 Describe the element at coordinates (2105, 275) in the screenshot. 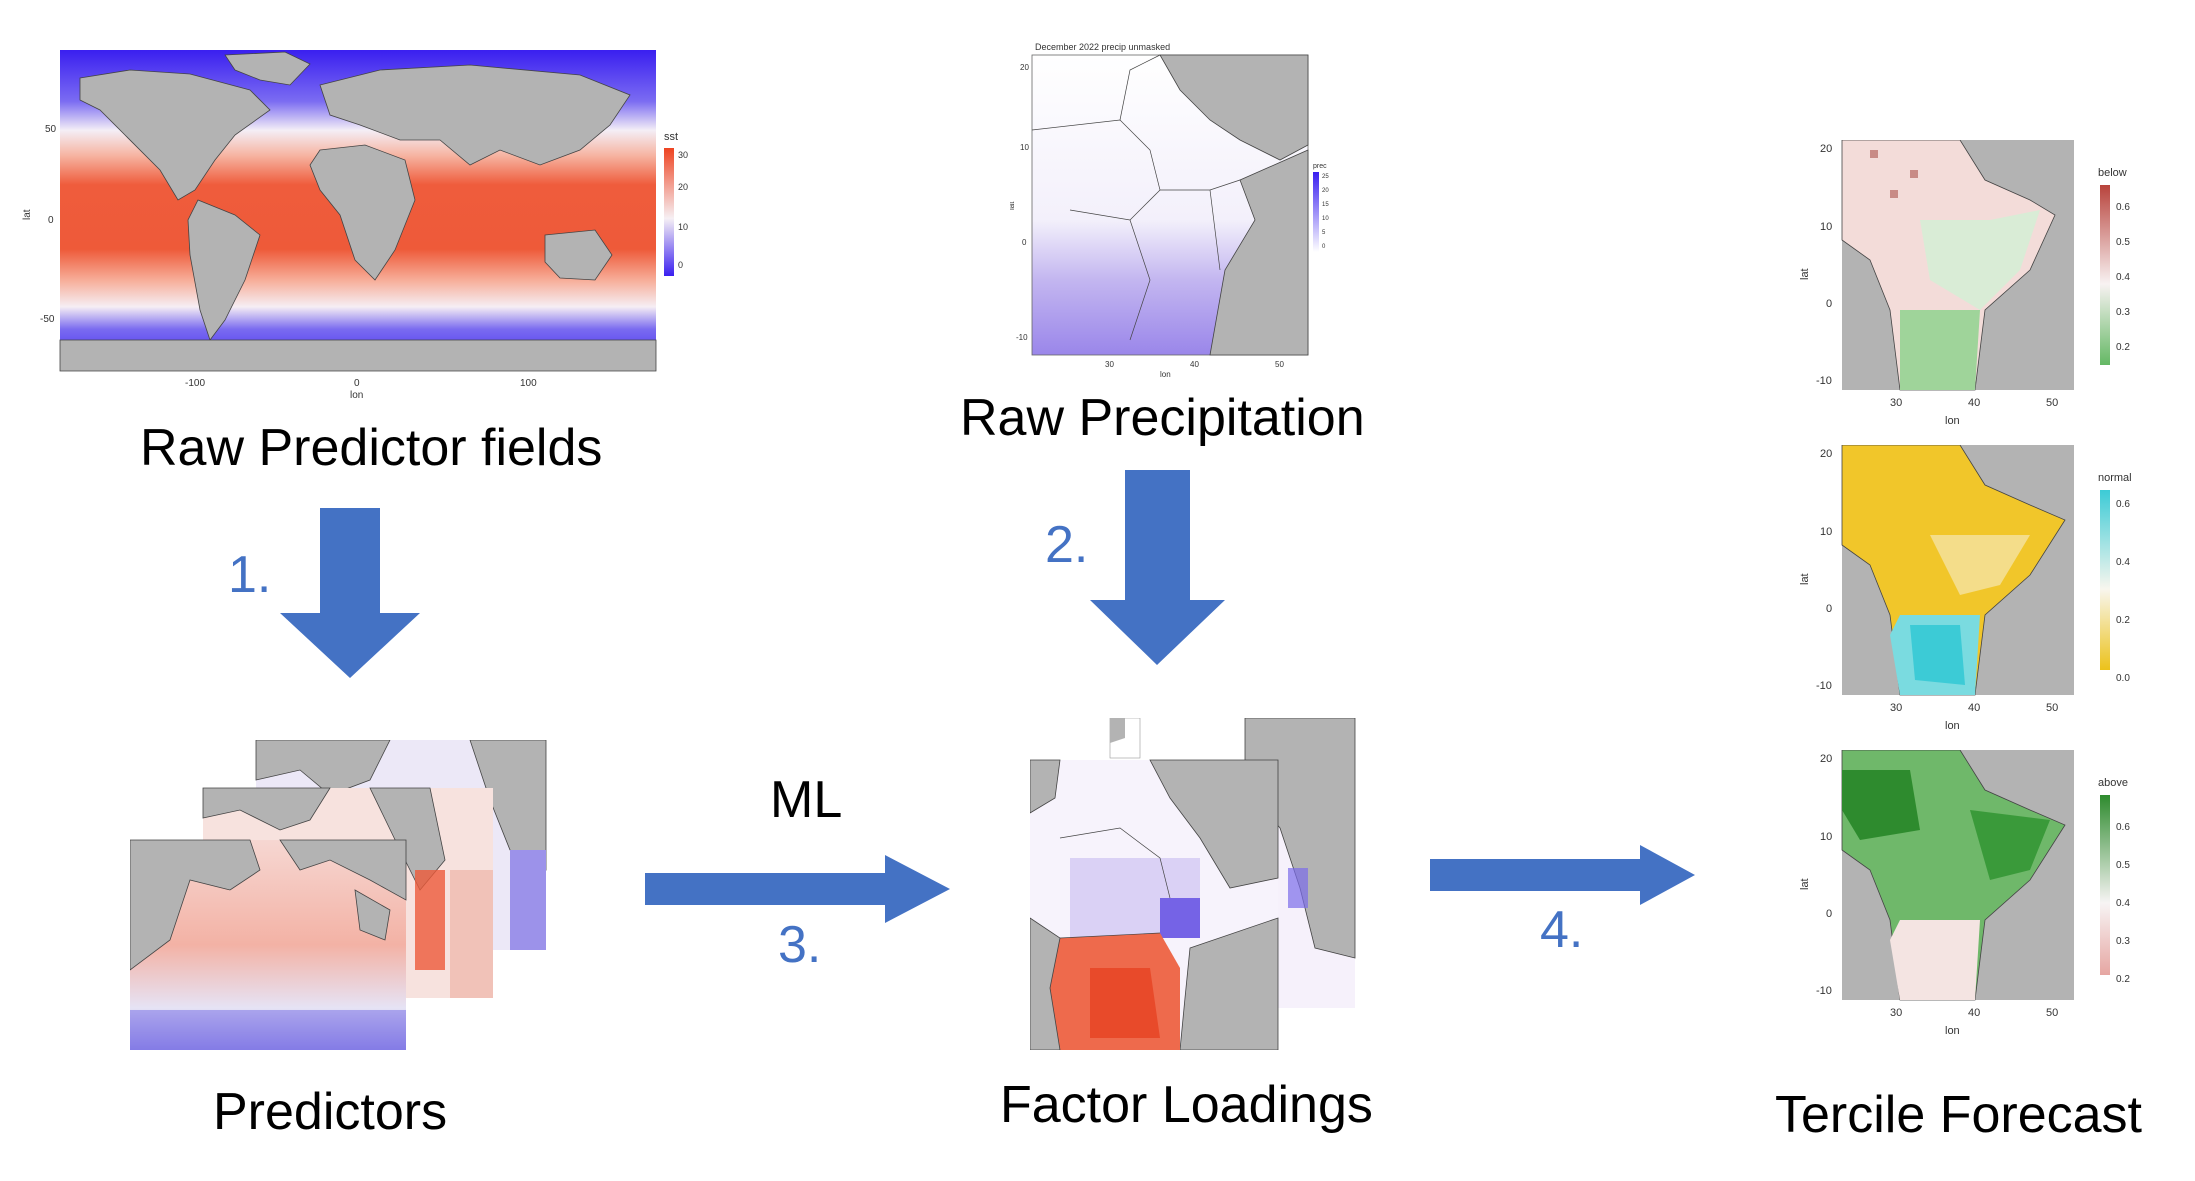

I see `below-colorbar` at that location.